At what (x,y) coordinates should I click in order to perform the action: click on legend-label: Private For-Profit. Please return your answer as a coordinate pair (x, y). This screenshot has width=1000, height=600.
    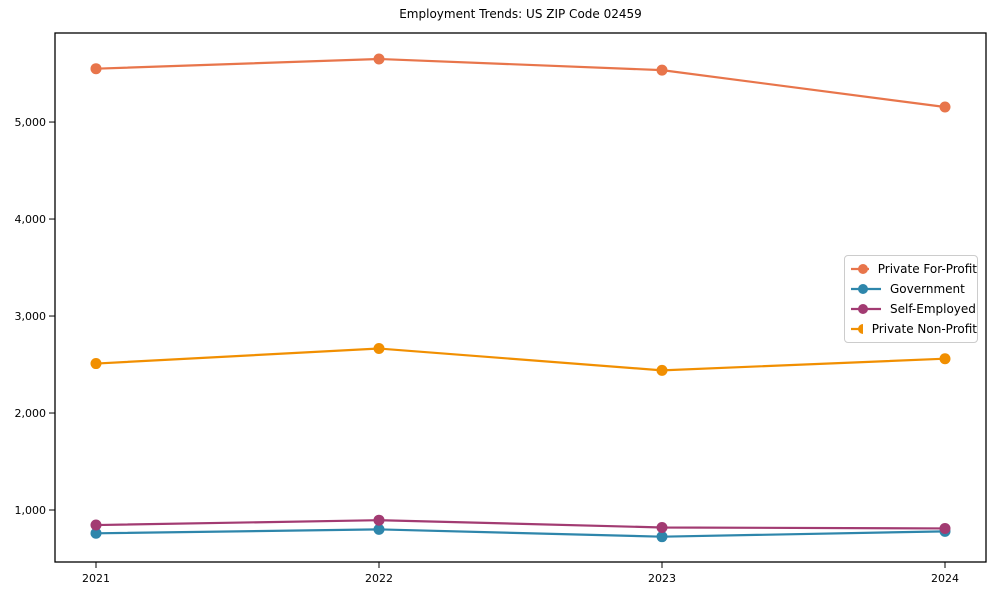
    Looking at the image, I should click on (927, 269).